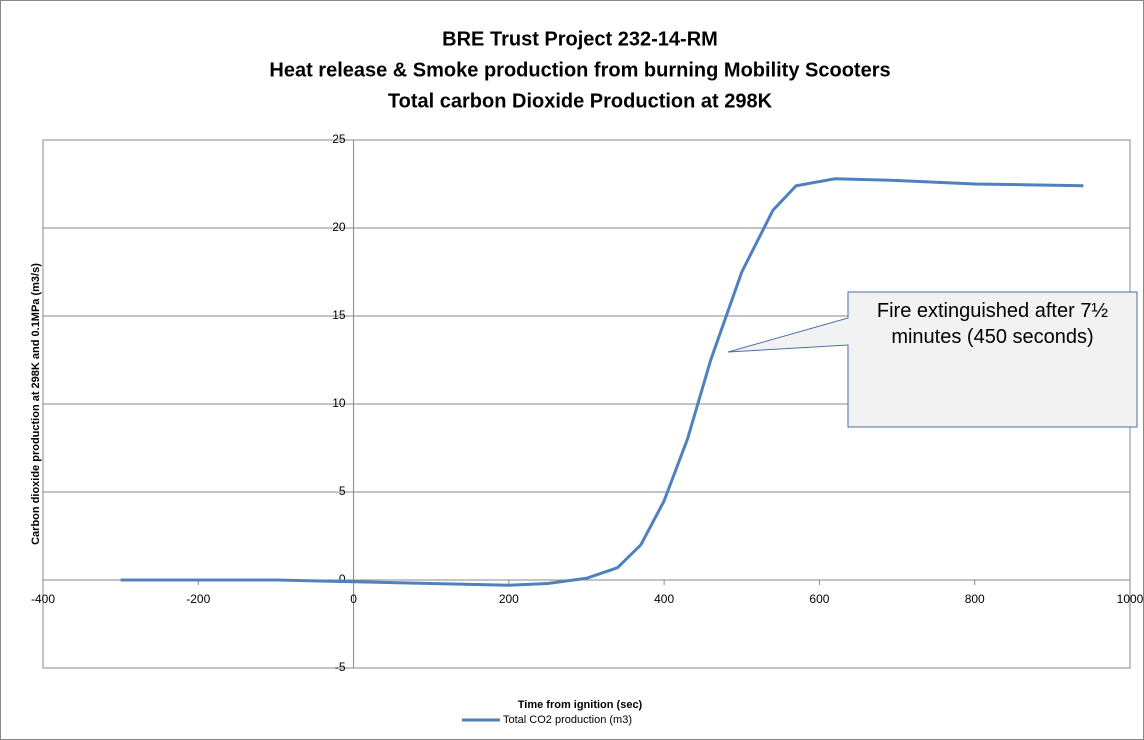  I want to click on x-tick-label: 400, so click(664, 599).